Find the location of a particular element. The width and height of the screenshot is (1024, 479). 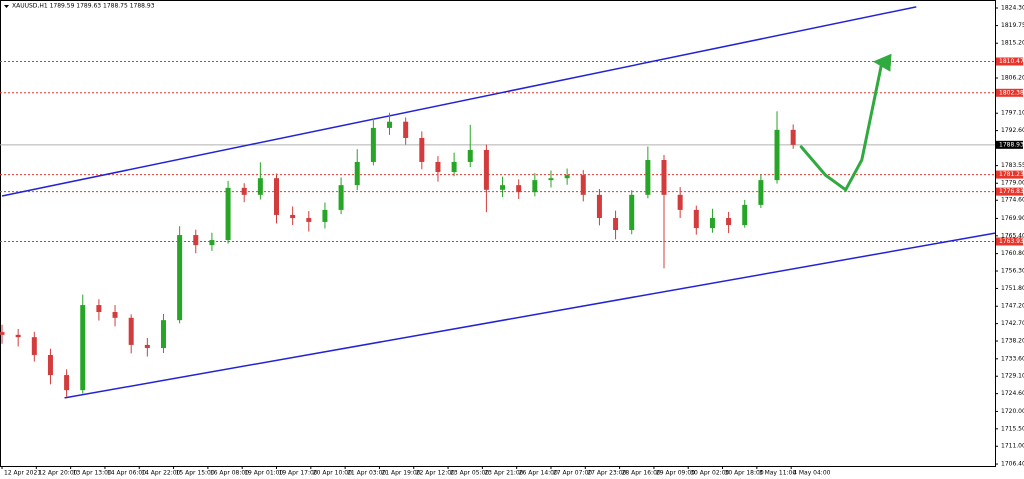

x-tick-label: 21 Apr 03:00 is located at coordinates (366, 473).